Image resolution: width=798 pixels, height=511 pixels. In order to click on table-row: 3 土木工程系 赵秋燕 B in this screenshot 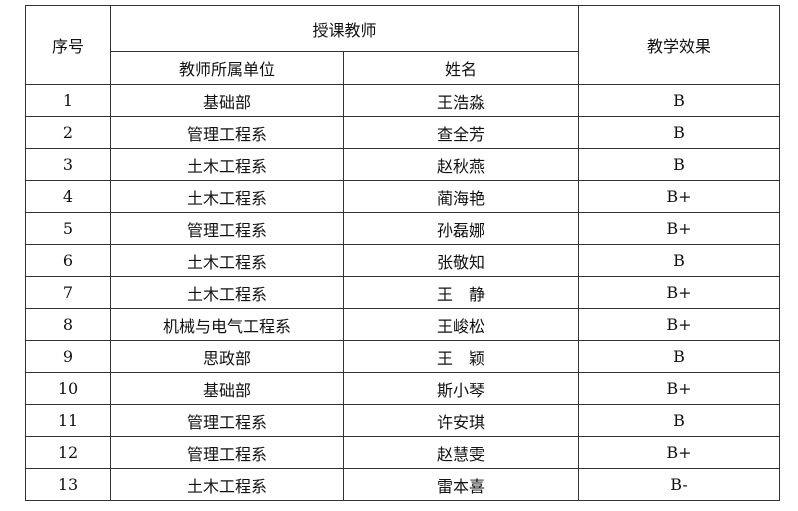, I will do `click(403, 164)`.